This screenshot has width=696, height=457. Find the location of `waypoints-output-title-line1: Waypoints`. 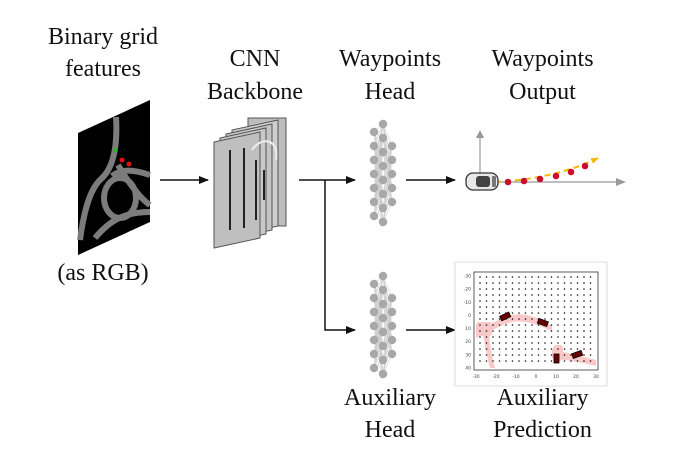

waypoints-output-title-line1: Waypoints is located at coordinates (542, 59).